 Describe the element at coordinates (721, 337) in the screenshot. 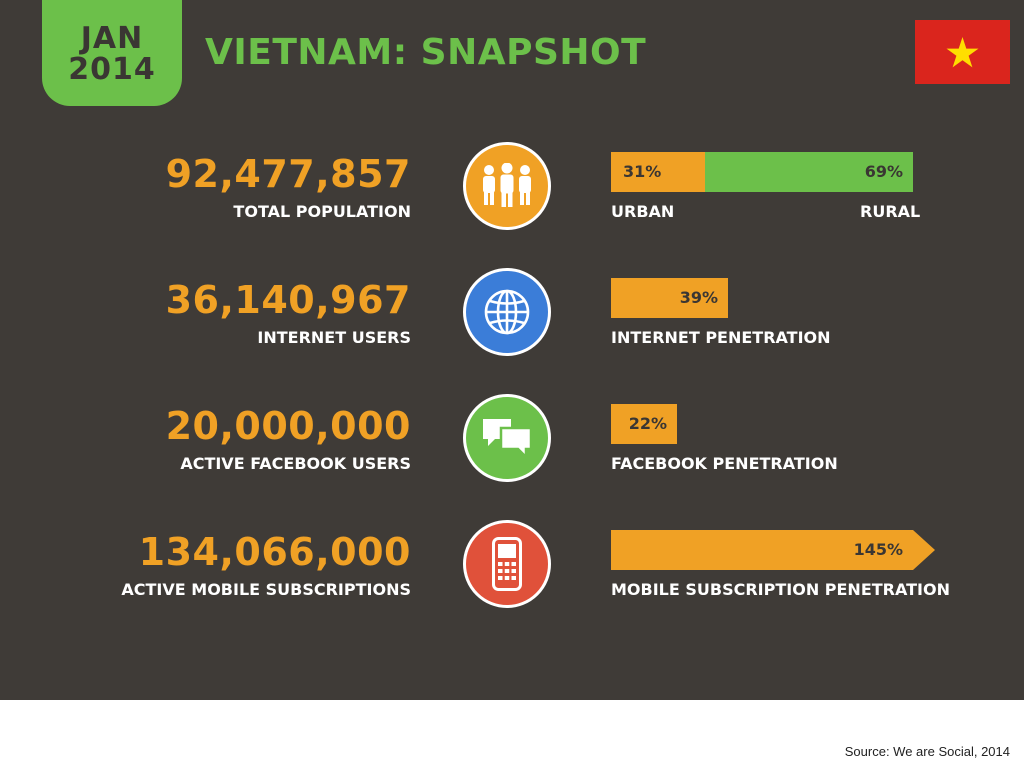

I see `internet-penetration-label: INTERNET PENETRATION` at that location.